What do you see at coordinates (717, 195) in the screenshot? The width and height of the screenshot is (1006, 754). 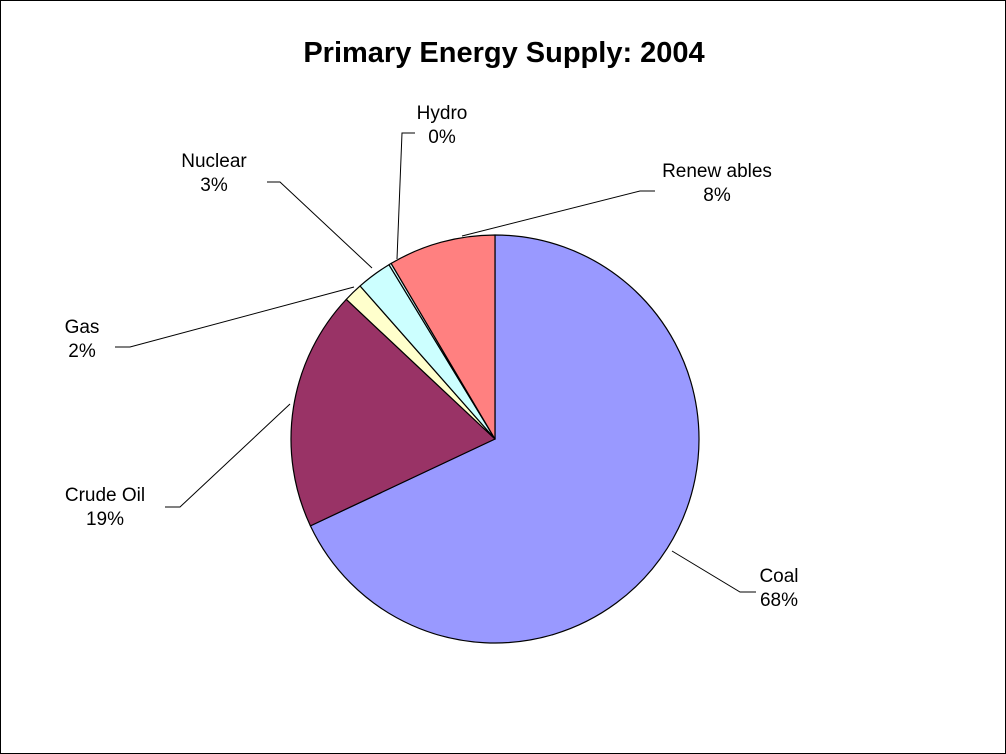 I see `slice-percent-renew-ables: 8%` at bounding box center [717, 195].